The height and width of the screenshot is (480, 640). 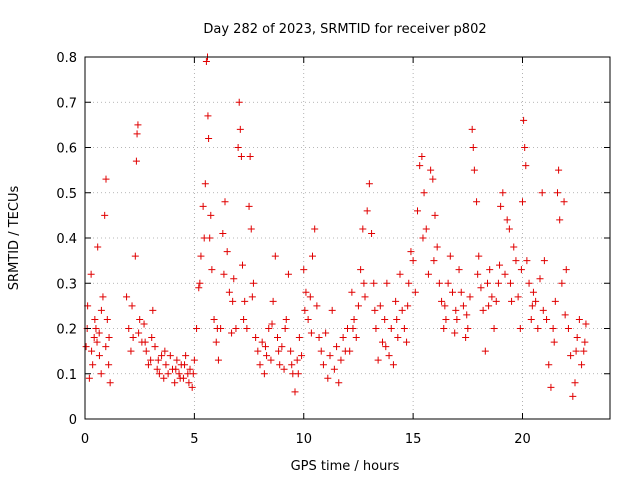 What do you see at coordinates (345, 466) in the screenshot?
I see `x-axis-label: GPS time / hours` at bounding box center [345, 466].